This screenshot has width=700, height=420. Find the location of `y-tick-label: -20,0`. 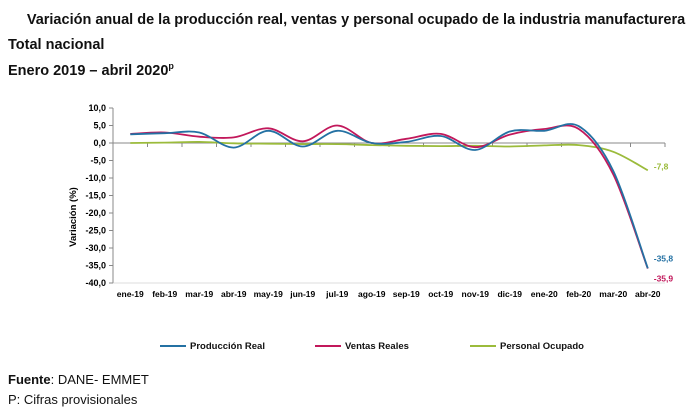

y-tick-label: -20,0 is located at coordinates (95, 213).